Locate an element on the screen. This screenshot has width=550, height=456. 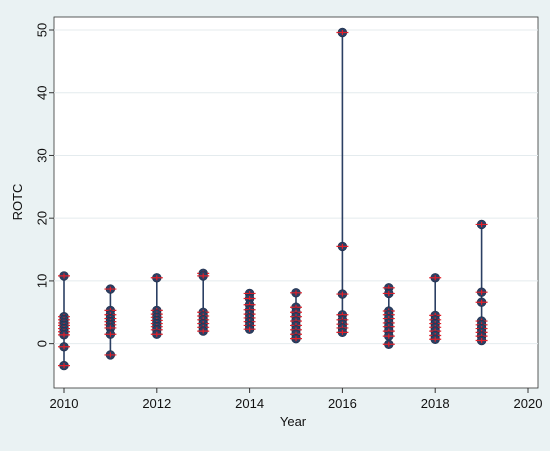
y-tick-label: 0 is located at coordinates (42, 343).